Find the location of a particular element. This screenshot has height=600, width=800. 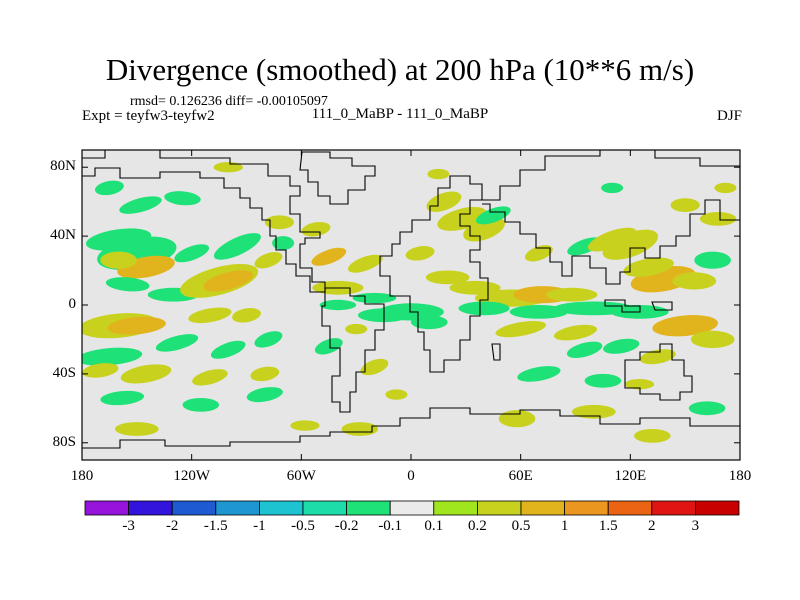

x-tick-label: 120E is located at coordinates (630, 476).